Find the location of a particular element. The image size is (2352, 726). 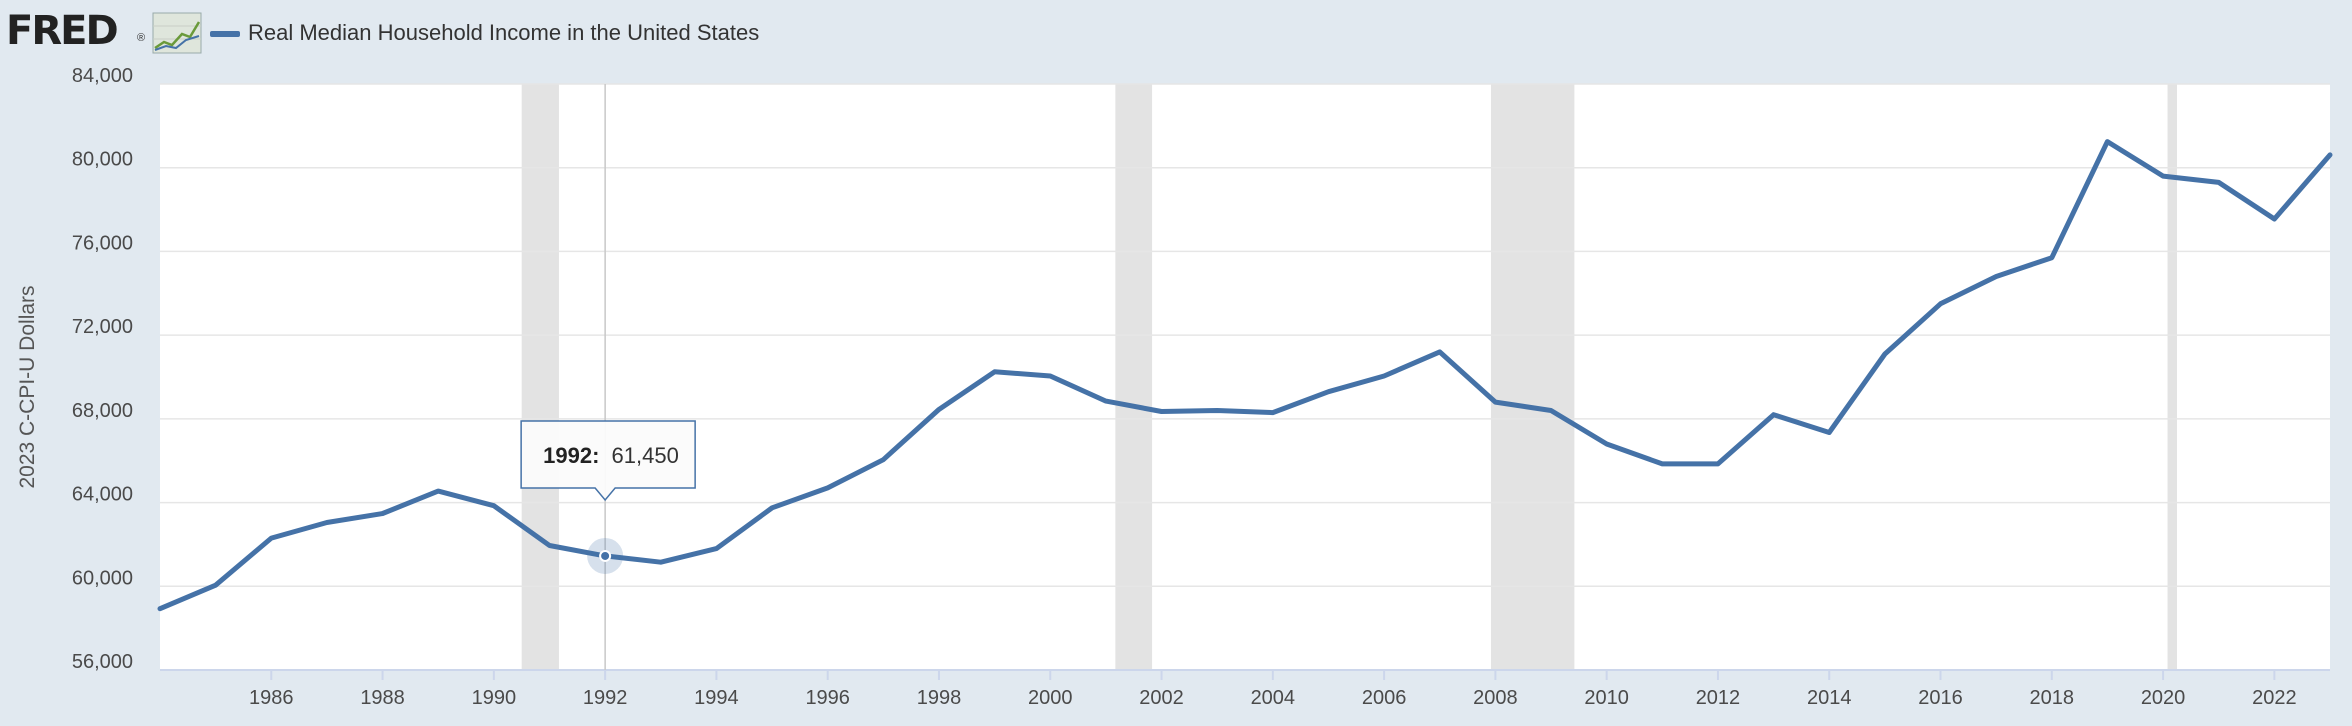

y-tick-label: 80,000 is located at coordinates (102, 160).